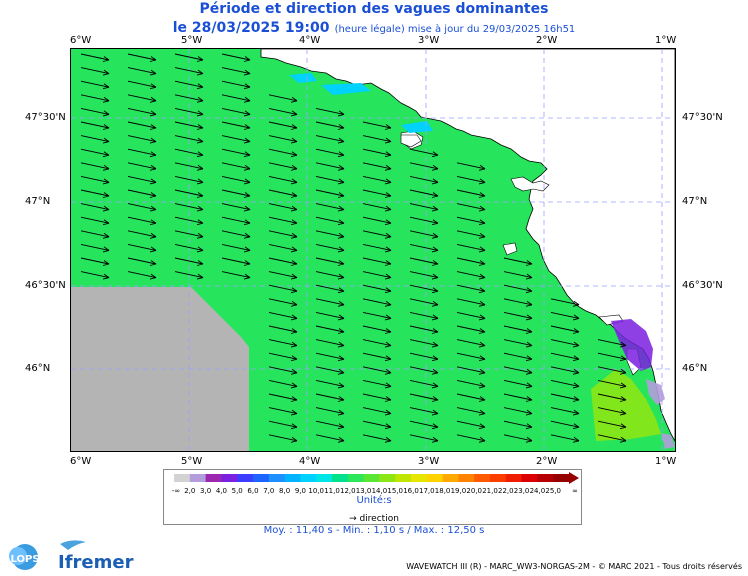 This screenshot has height=576, width=748. I want to click on lon-tick-top-5w: 5°W, so click(192, 40).